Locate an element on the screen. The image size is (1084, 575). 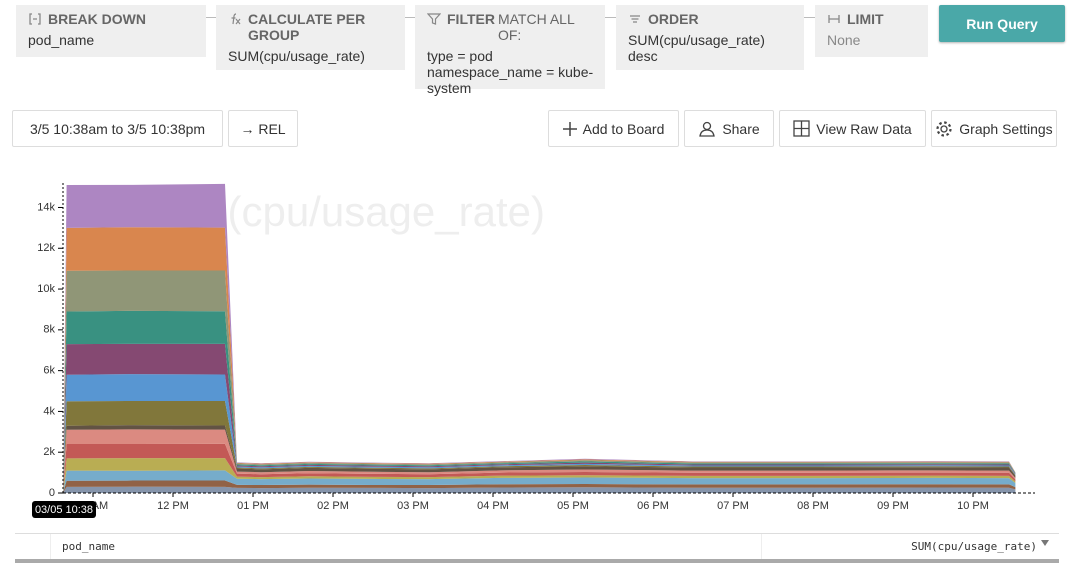
filter-condition: type = pod is located at coordinates (460, 56).